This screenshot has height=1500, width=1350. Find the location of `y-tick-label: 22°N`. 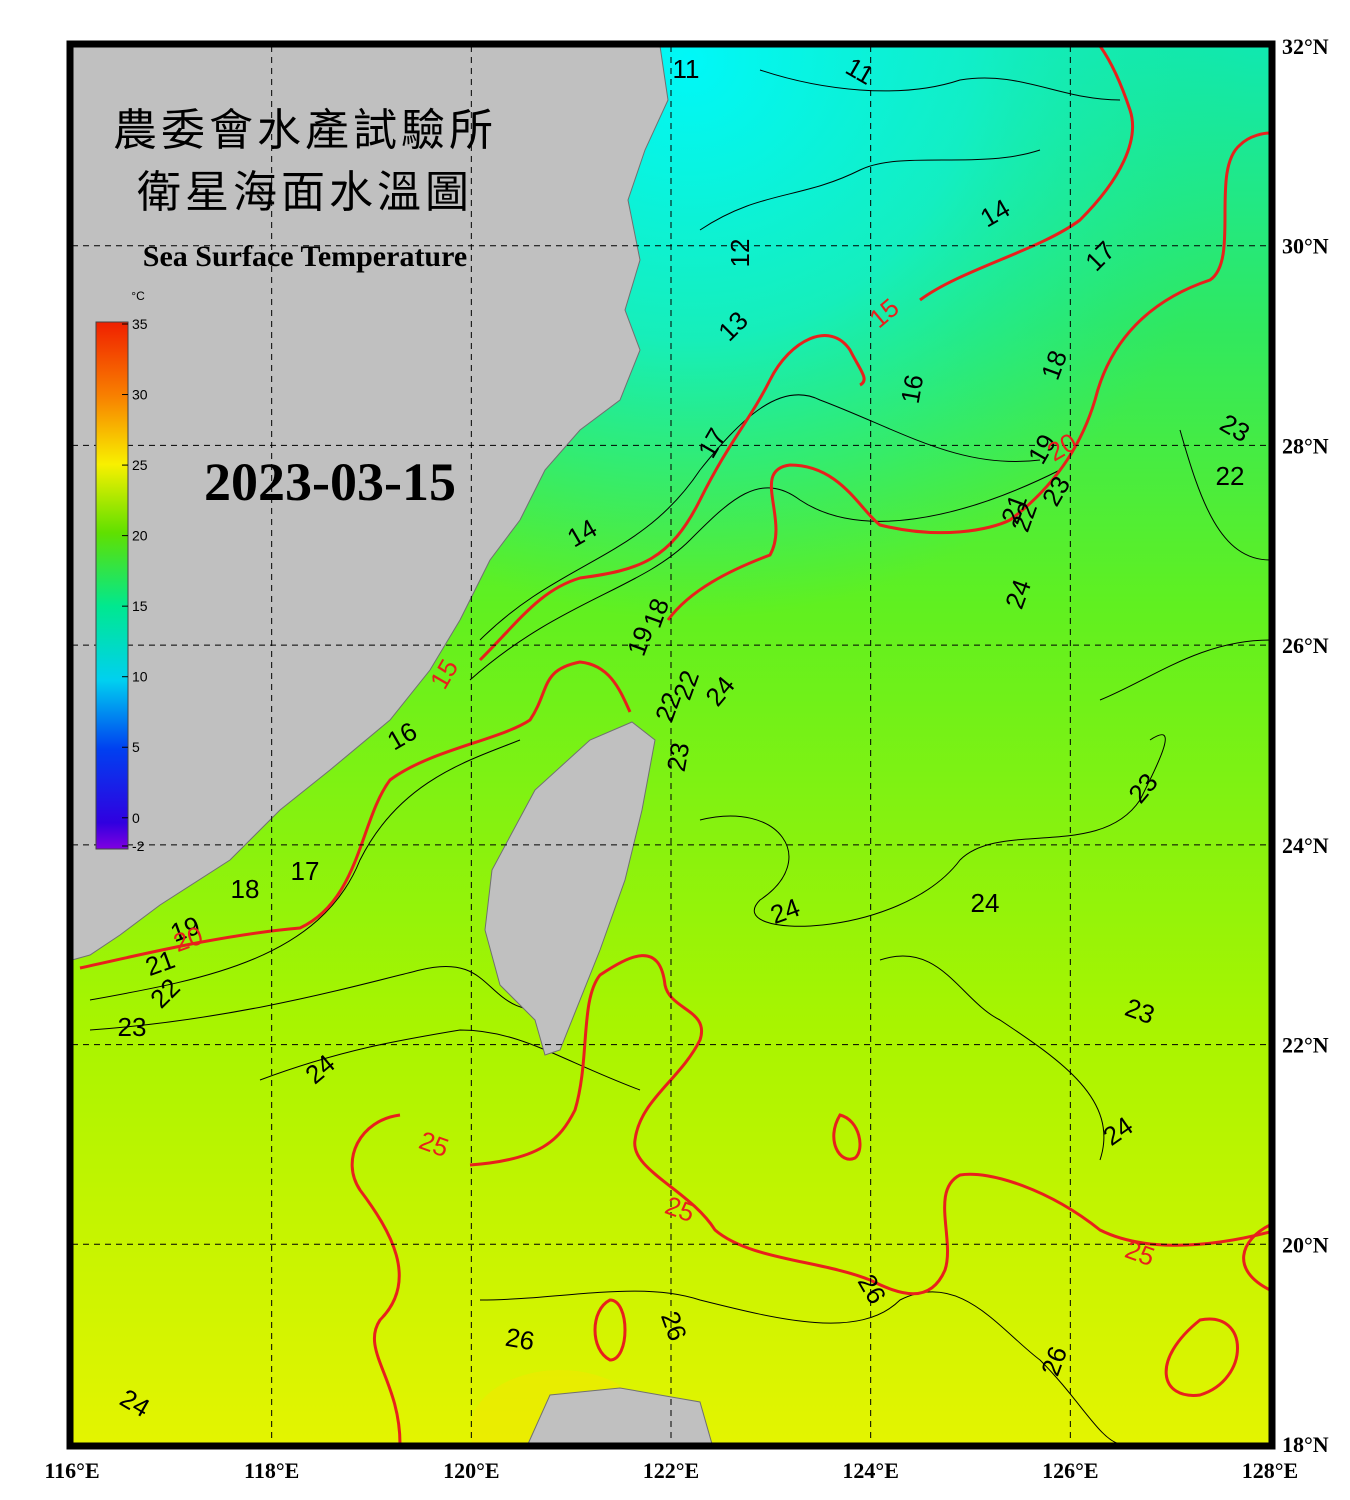

y-tick-label: 22°N is located at coordinates (1305, 1045).